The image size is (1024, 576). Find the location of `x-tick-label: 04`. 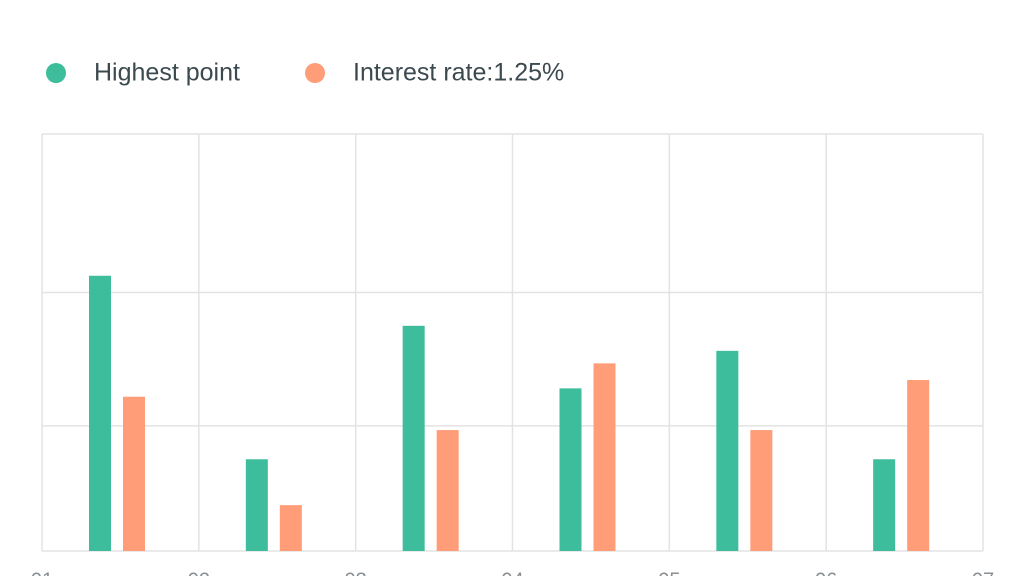

x-tick-label: 04 is located at coordinates (512, 572).